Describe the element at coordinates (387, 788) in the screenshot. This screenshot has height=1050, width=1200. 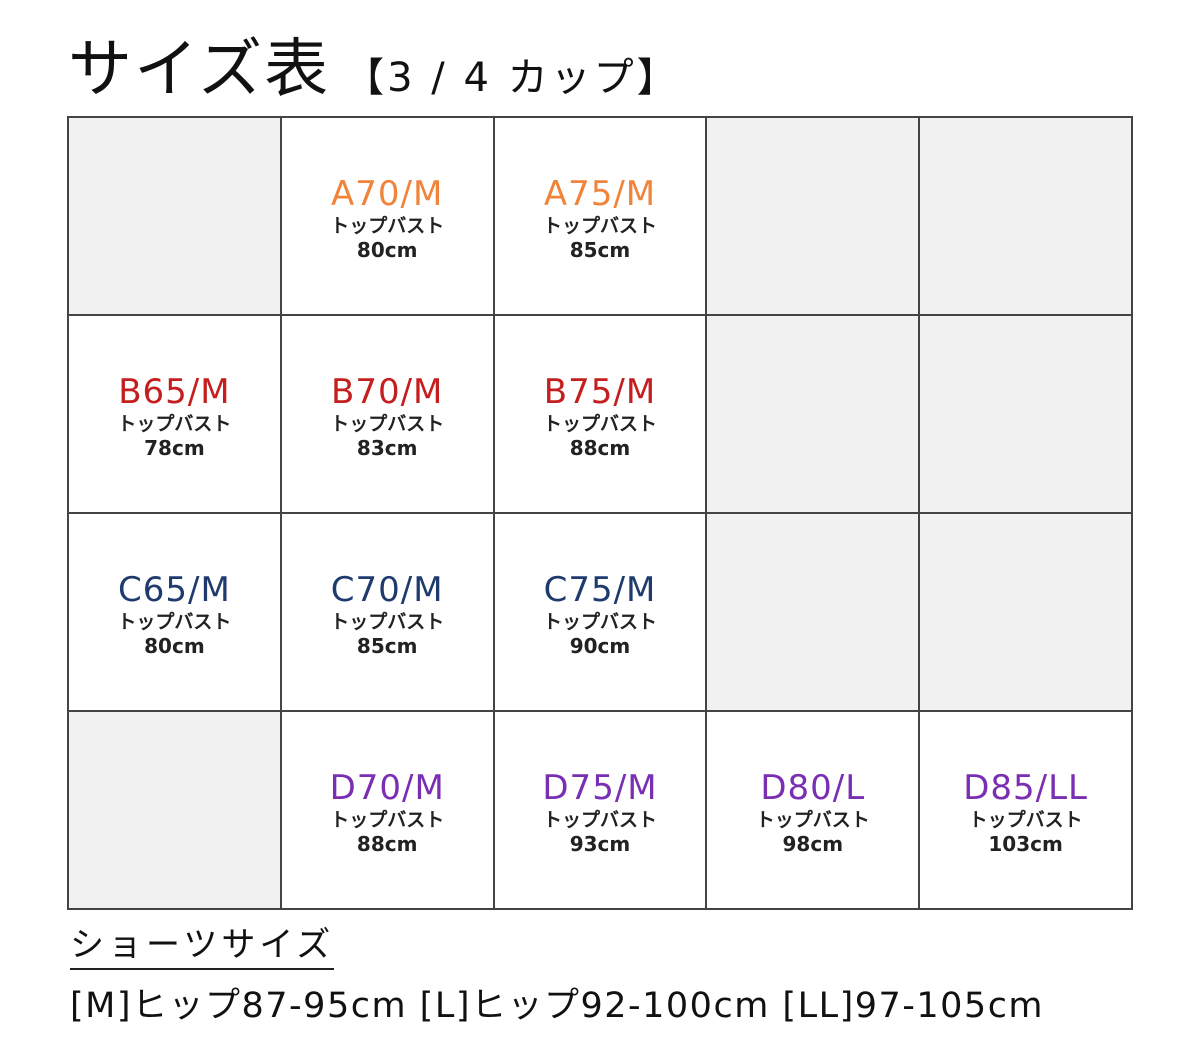
I see `size-code: D70/M` at that location.